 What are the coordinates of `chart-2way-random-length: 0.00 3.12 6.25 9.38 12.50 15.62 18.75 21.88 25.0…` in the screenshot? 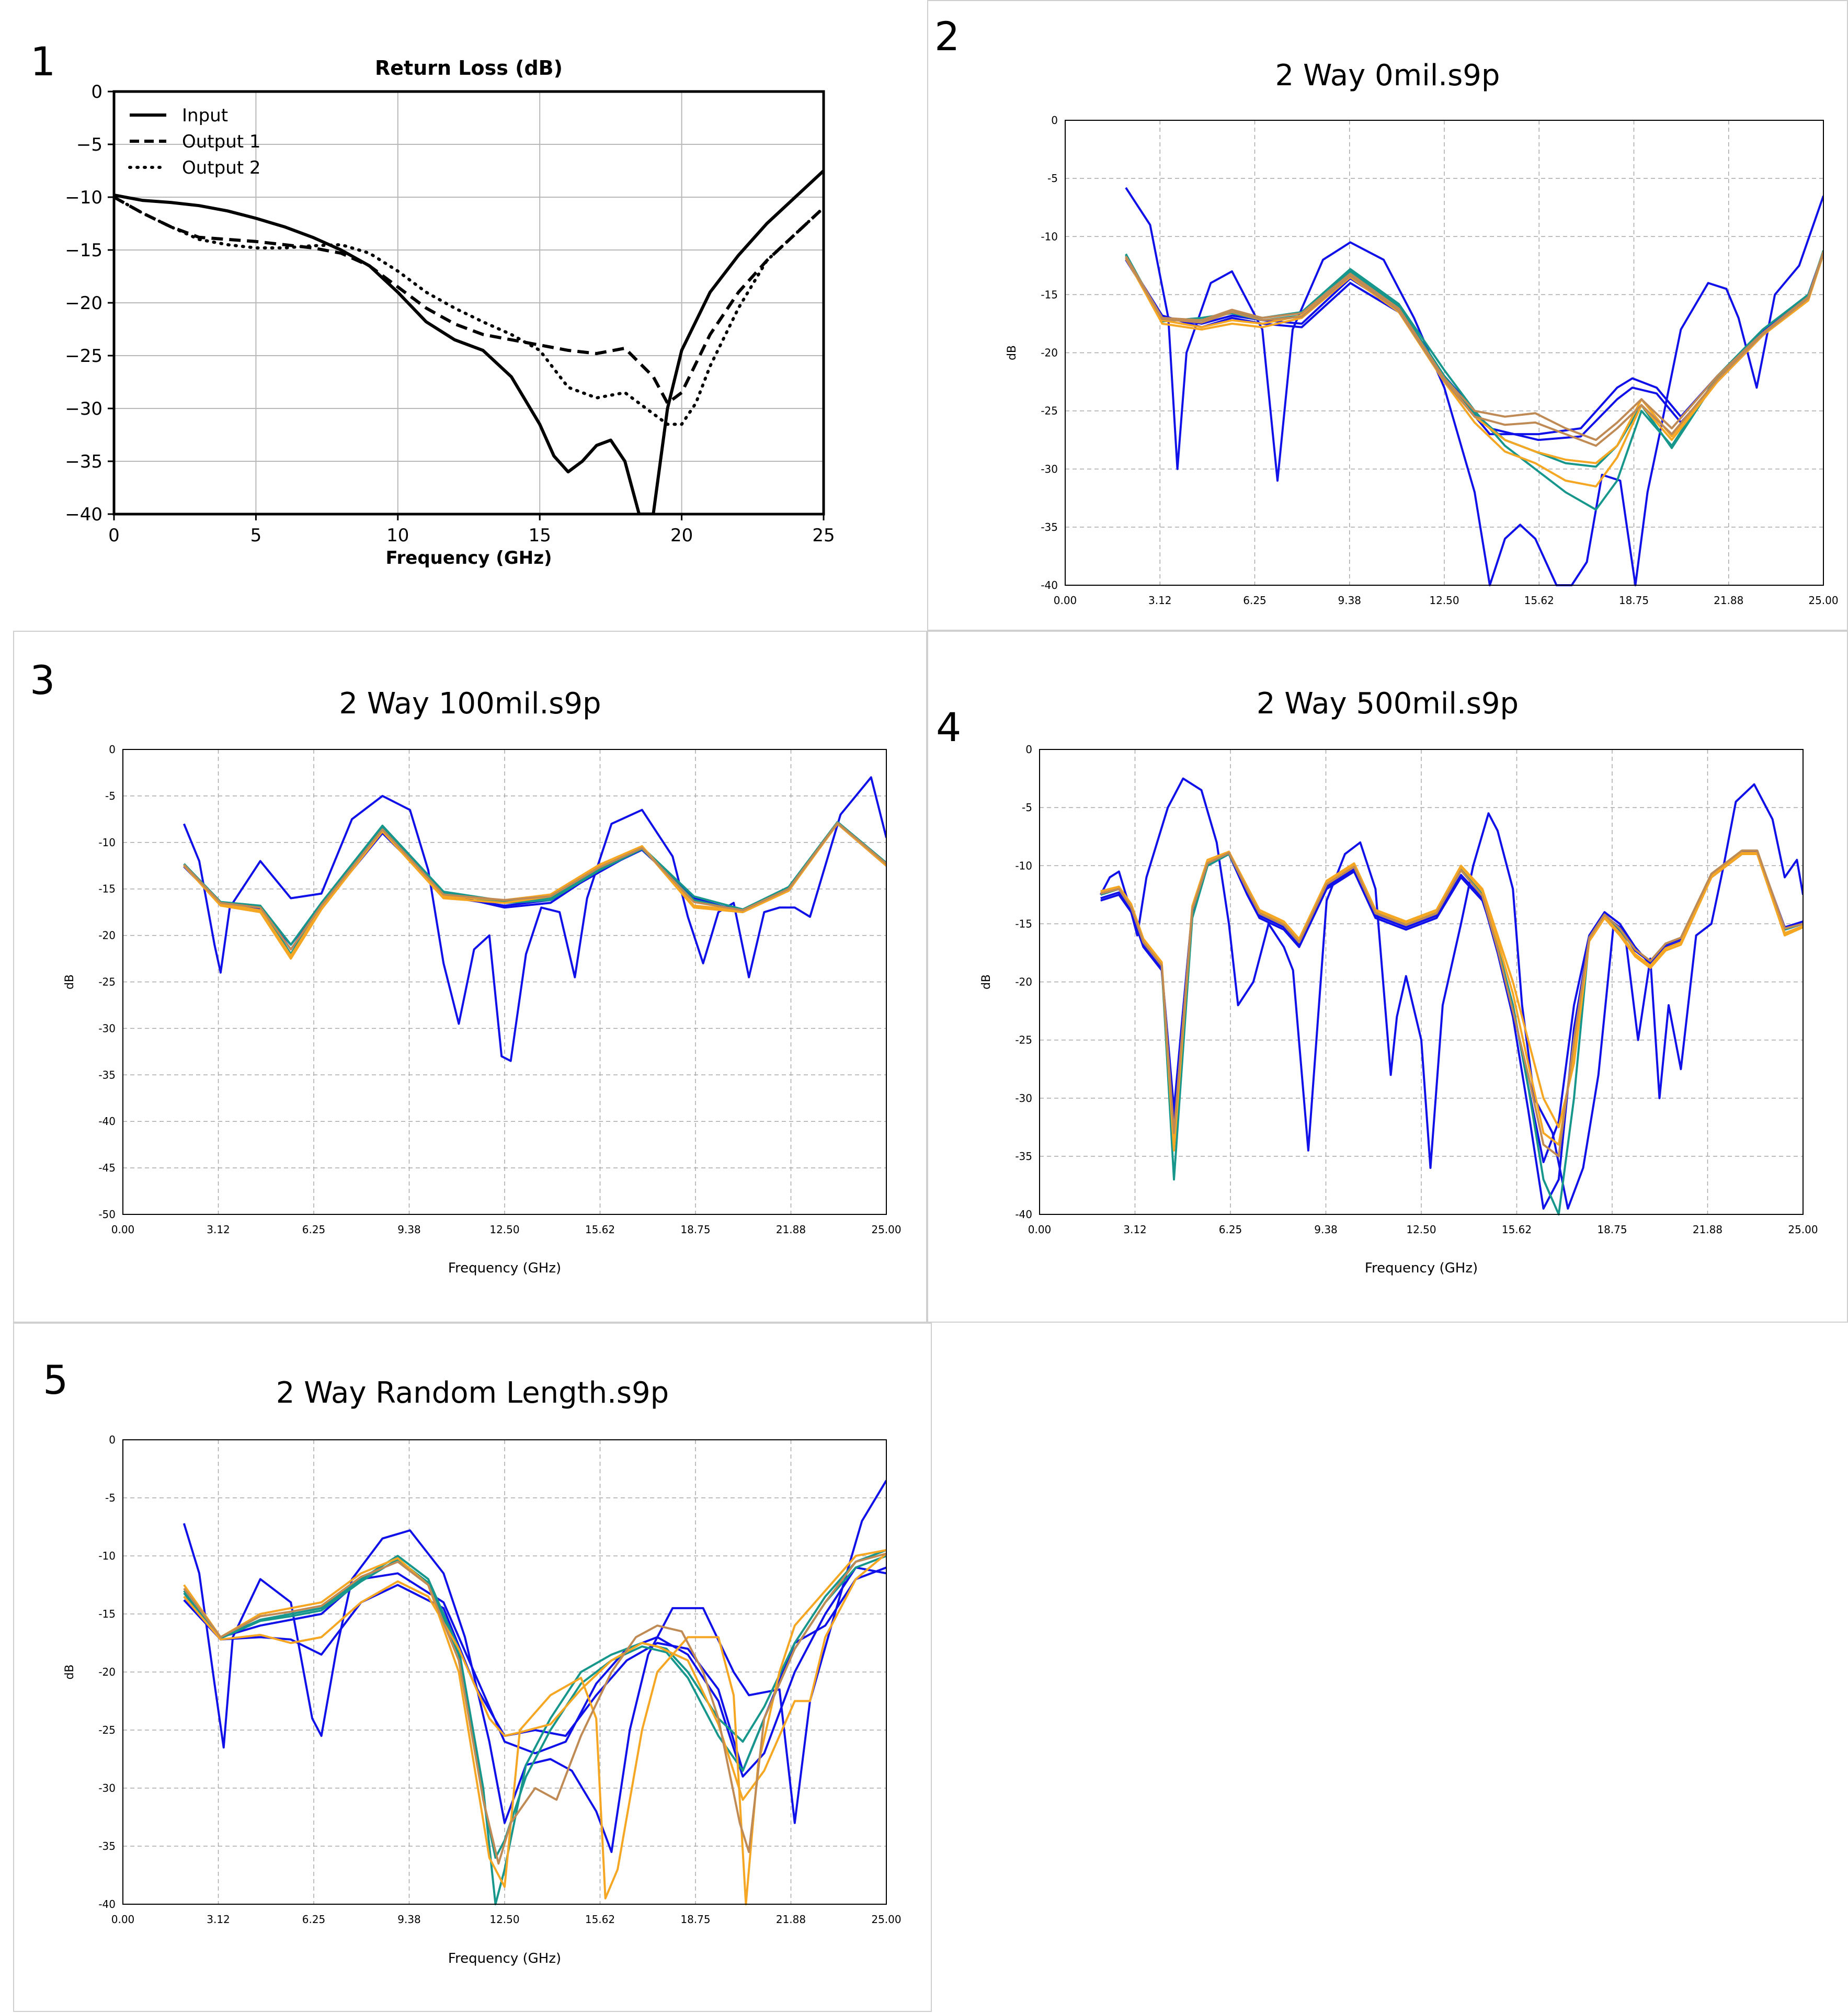 It's located at (483, 1700).